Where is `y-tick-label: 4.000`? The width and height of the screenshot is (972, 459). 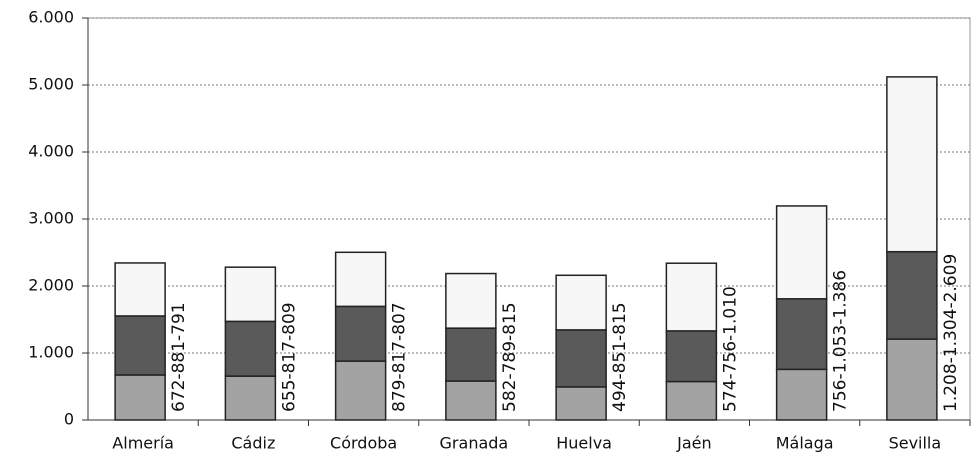
y-tick-label: 4.000 is located at coordinates (51, 151).